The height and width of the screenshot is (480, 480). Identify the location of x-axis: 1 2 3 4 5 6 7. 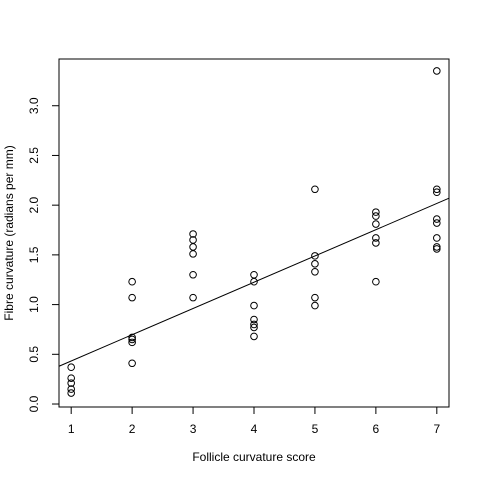
(254, 421).